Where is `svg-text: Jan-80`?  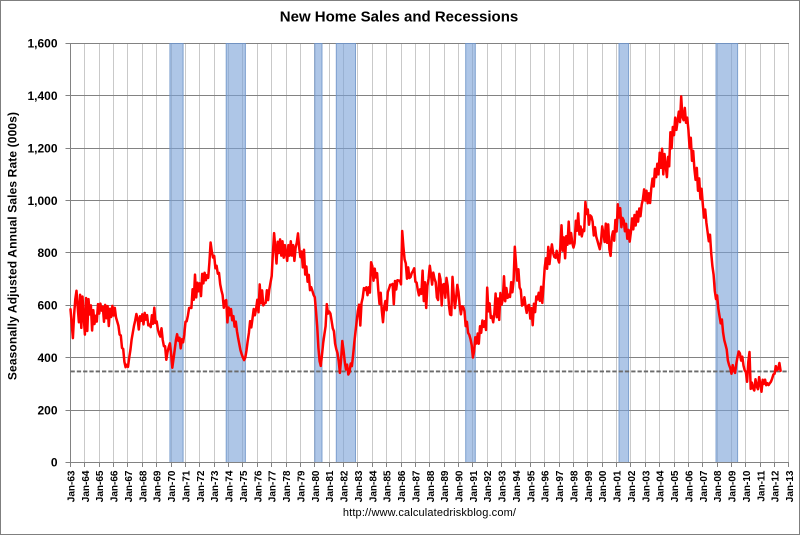 svg-text: Jan-80 is located at coordinates (316, 486).